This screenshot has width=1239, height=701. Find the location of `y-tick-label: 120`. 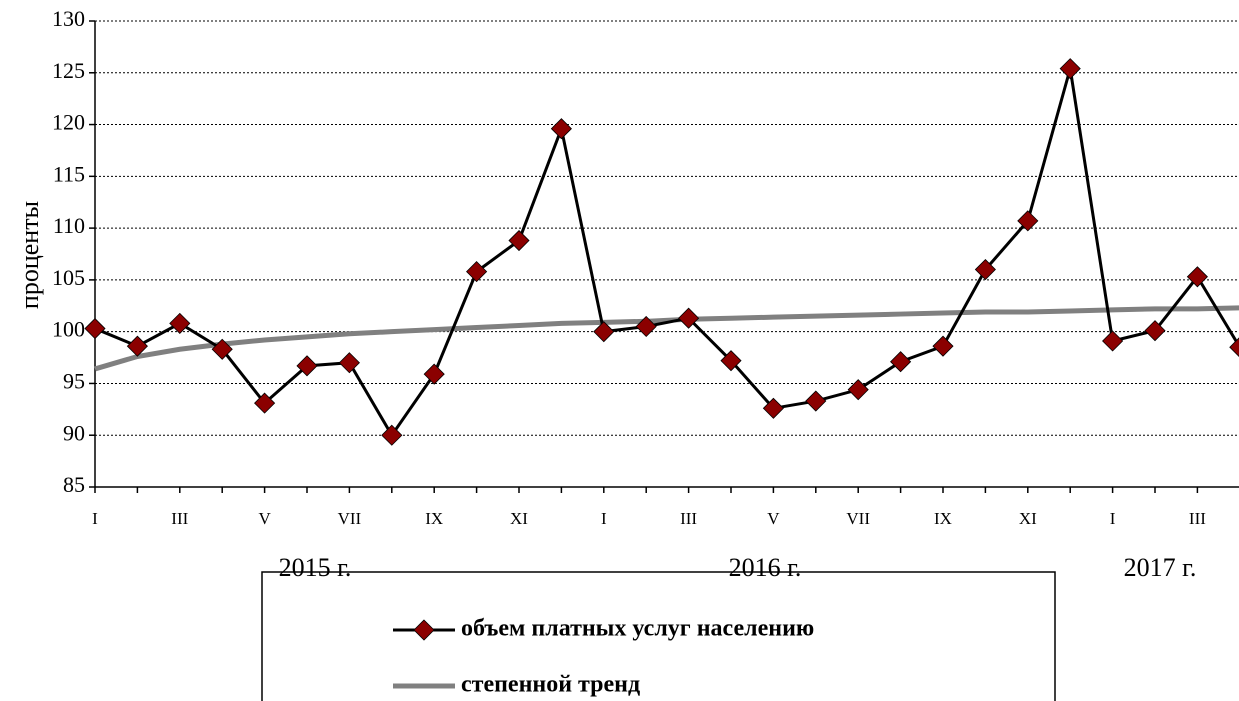

y-tick-label: 120 is located at coordinates (68, 122).